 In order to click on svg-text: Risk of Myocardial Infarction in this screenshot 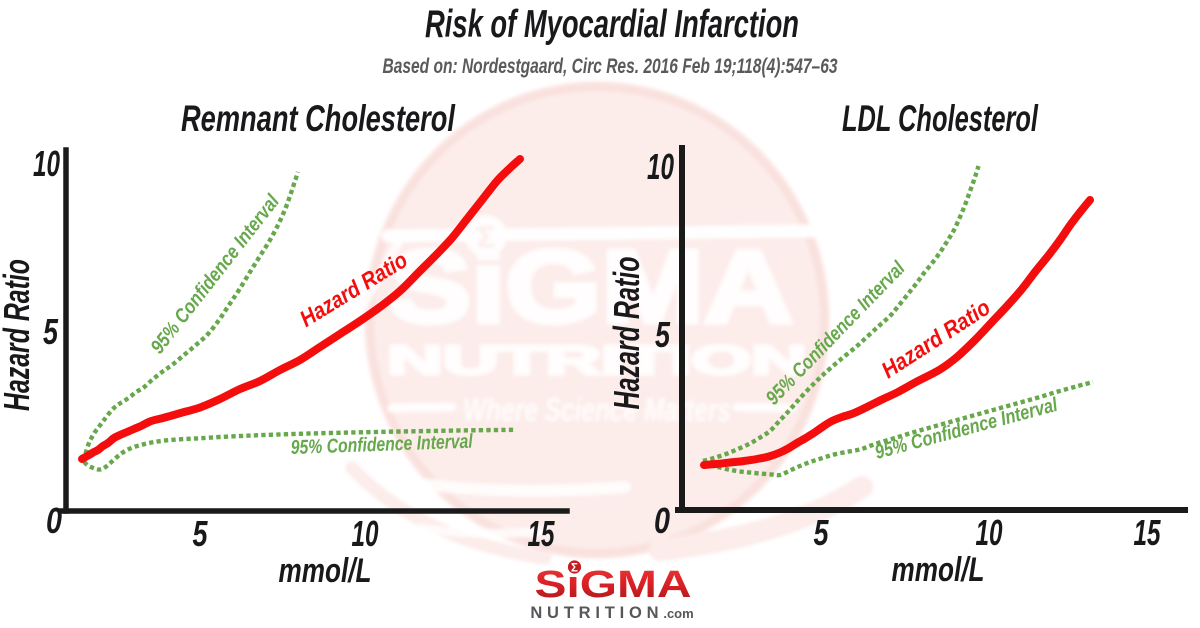, I will do `click(612, 24)`.